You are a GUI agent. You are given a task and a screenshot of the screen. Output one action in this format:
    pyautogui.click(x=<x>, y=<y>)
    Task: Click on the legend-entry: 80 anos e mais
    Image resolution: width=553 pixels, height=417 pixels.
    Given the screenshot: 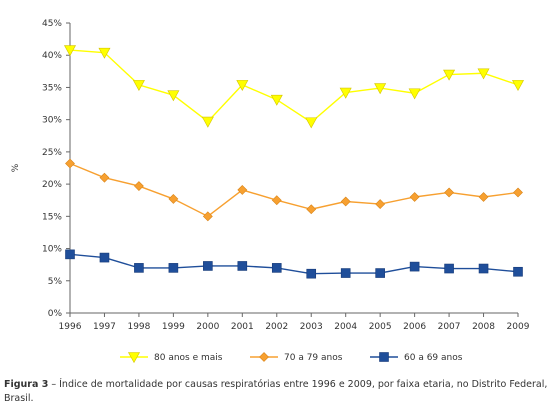 What is the action you would take?
    pyautogui.click(x=171, y=358)
    